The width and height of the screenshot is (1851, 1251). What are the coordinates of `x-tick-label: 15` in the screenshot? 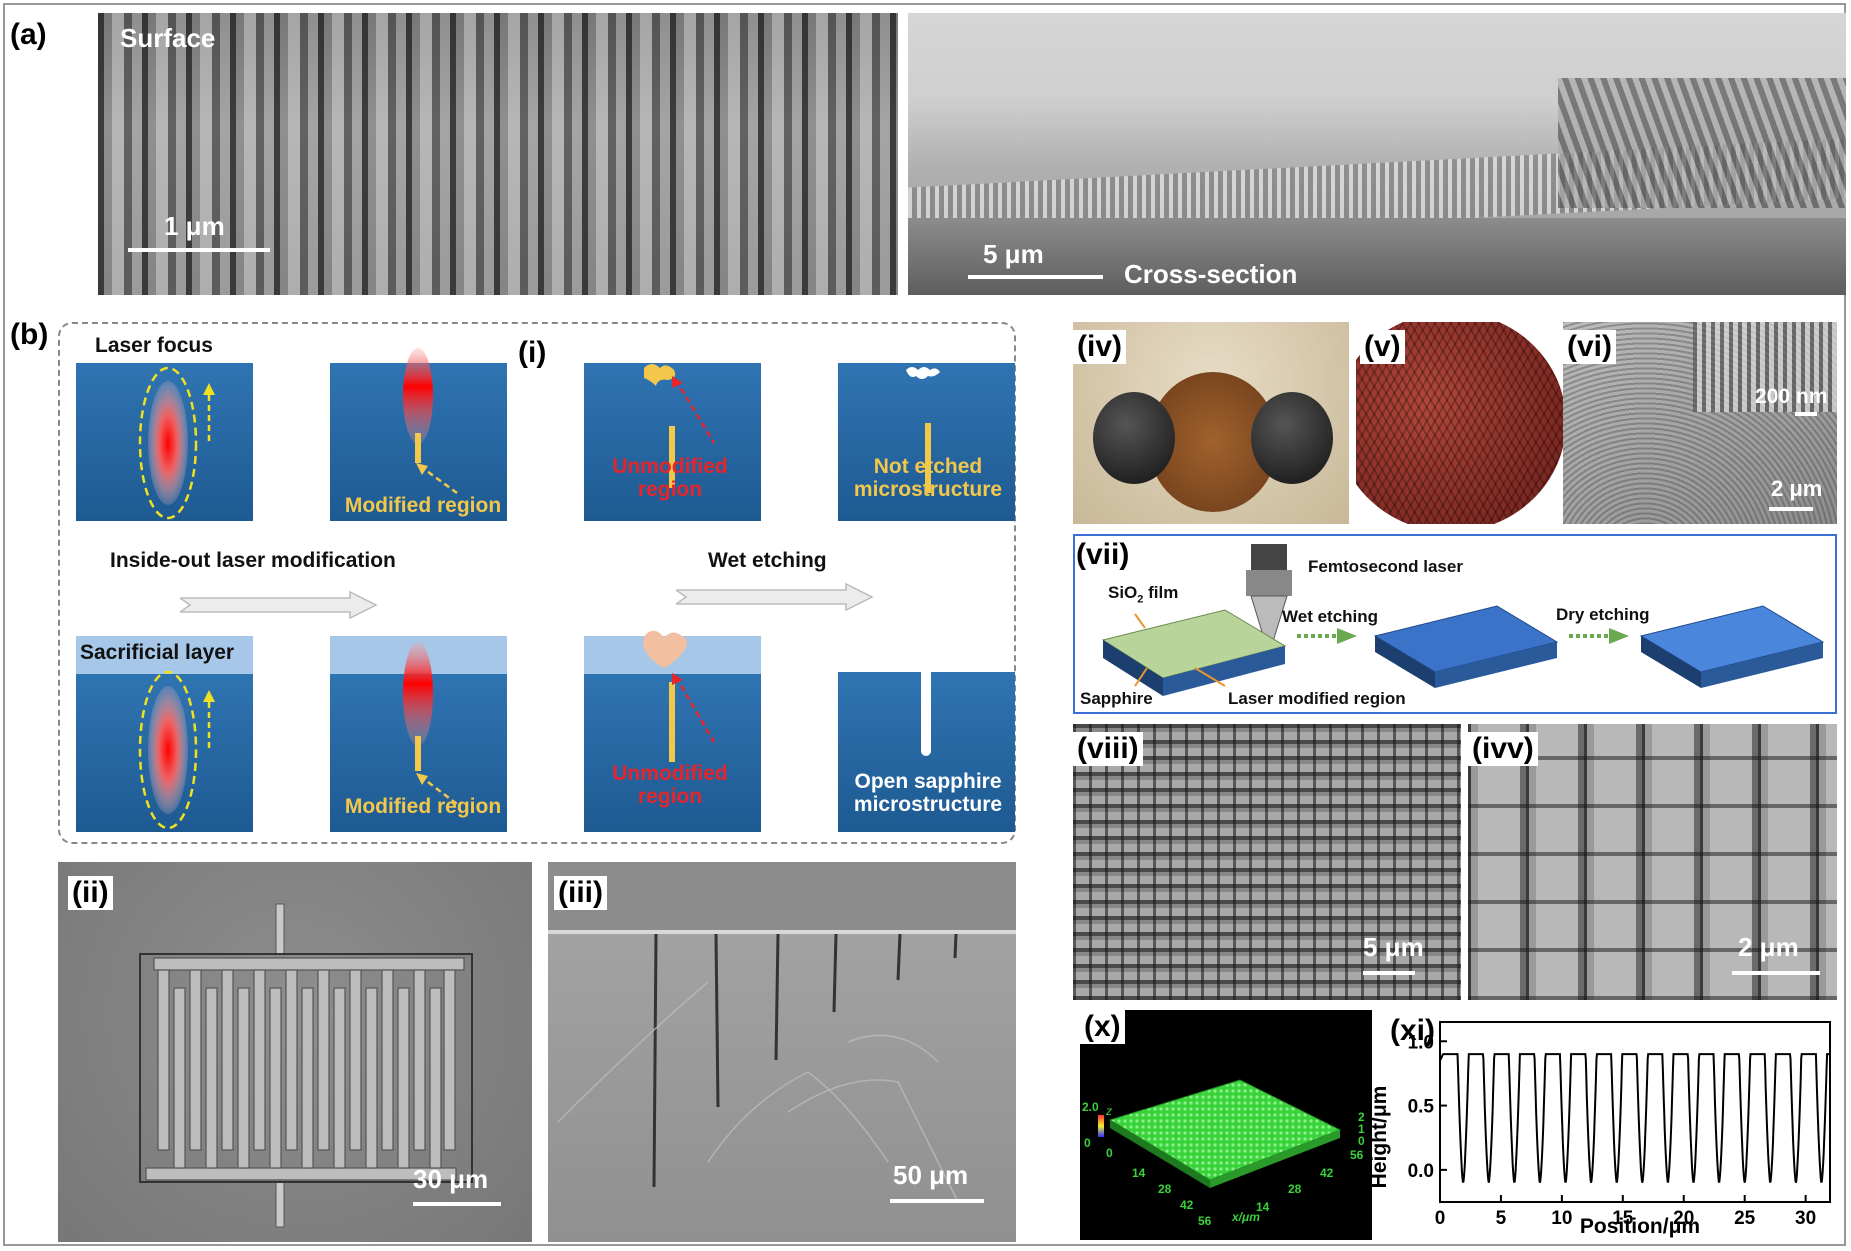 It's located at (1623, 1218).